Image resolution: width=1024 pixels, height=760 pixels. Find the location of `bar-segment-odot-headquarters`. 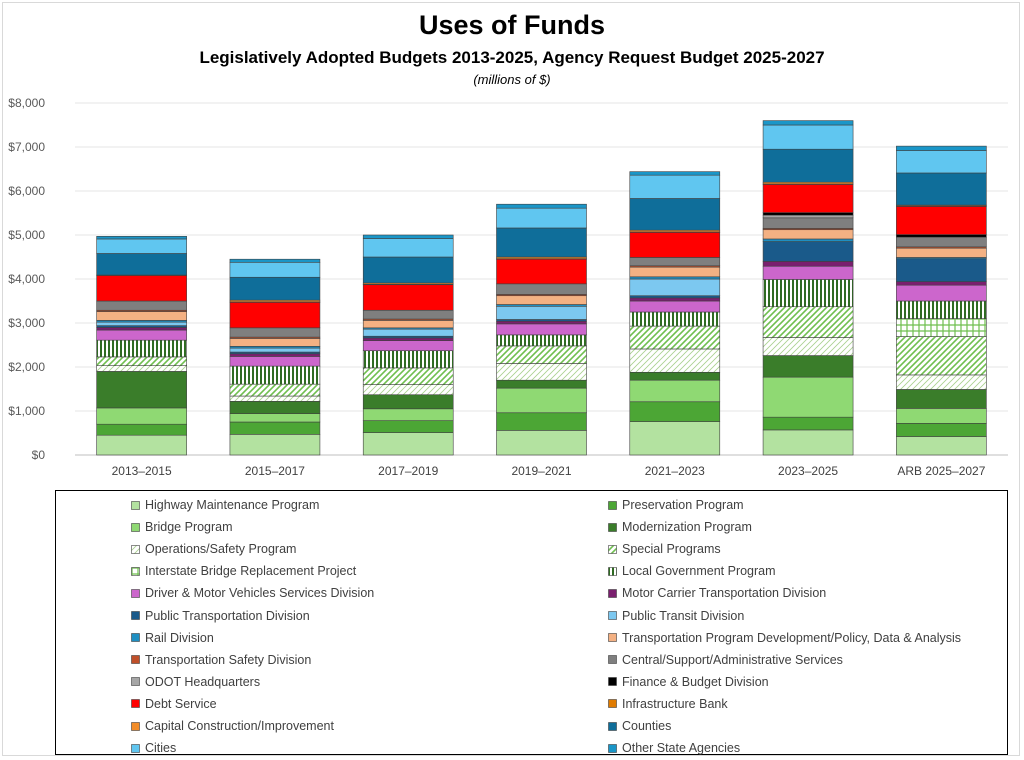

bar-segment-odot-headquarters is located at coordinates (808, 216).